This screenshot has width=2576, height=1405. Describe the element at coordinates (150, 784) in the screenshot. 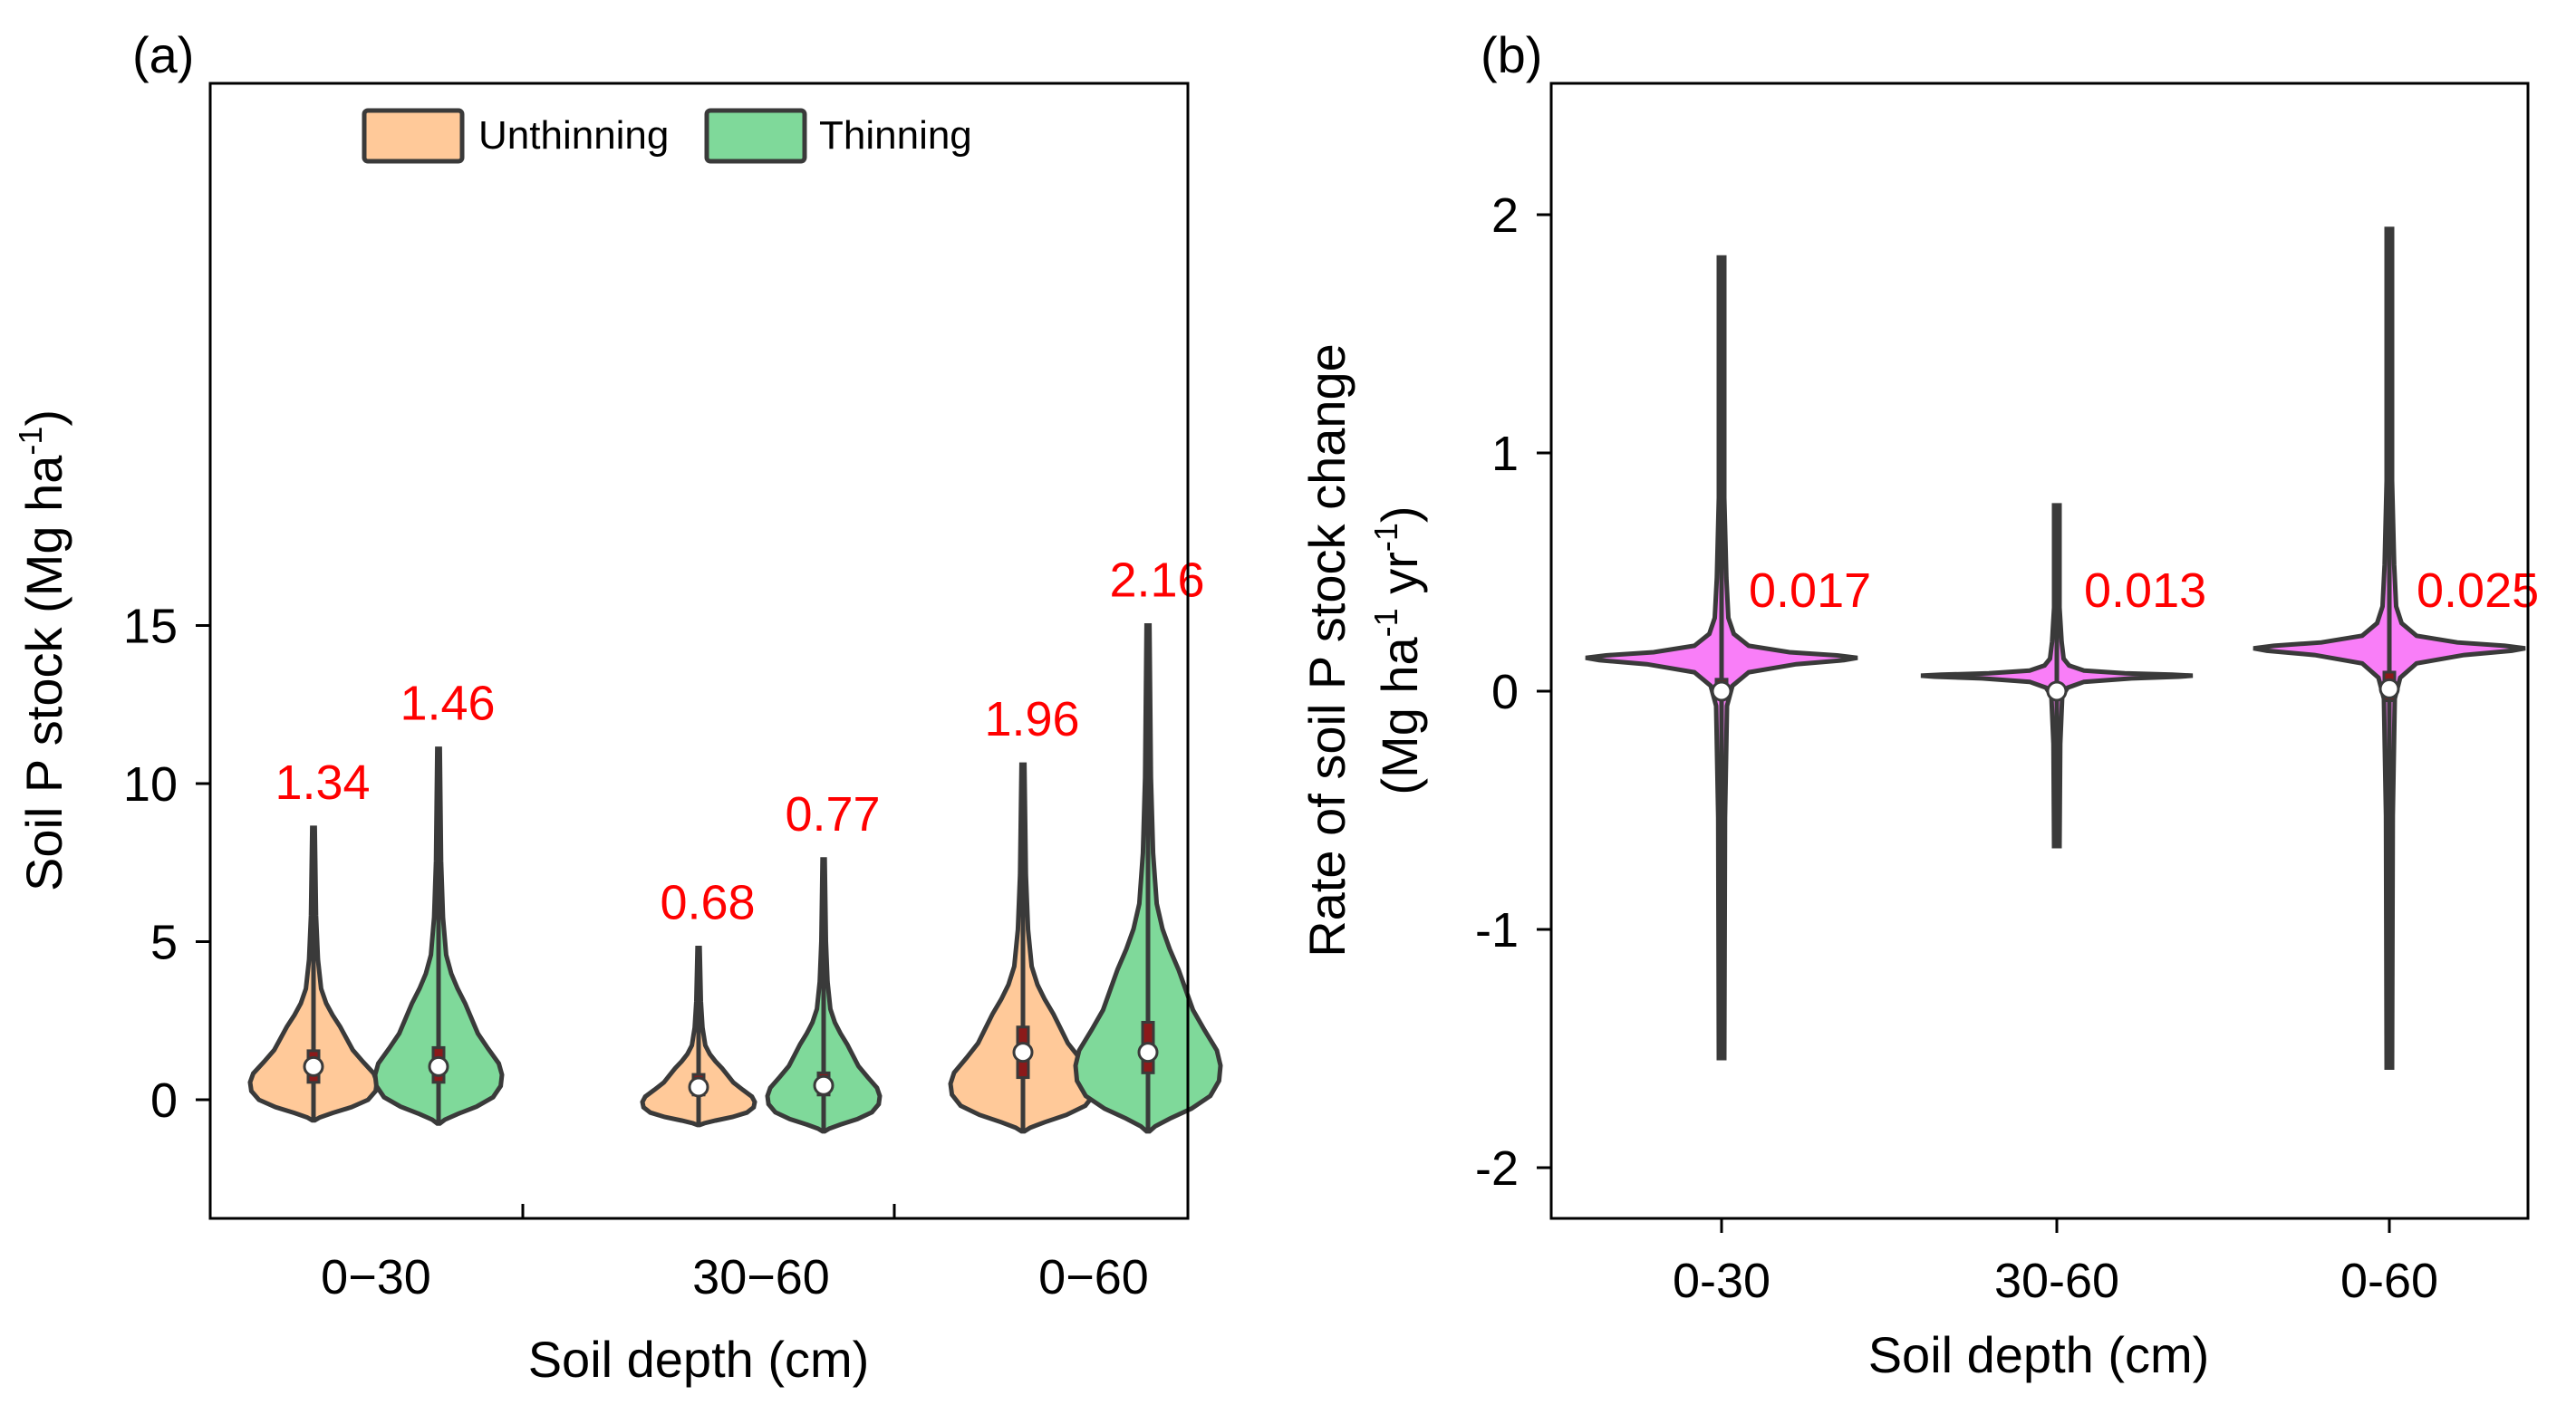

I see `panel-a-y-tick-label: 10` at that location.